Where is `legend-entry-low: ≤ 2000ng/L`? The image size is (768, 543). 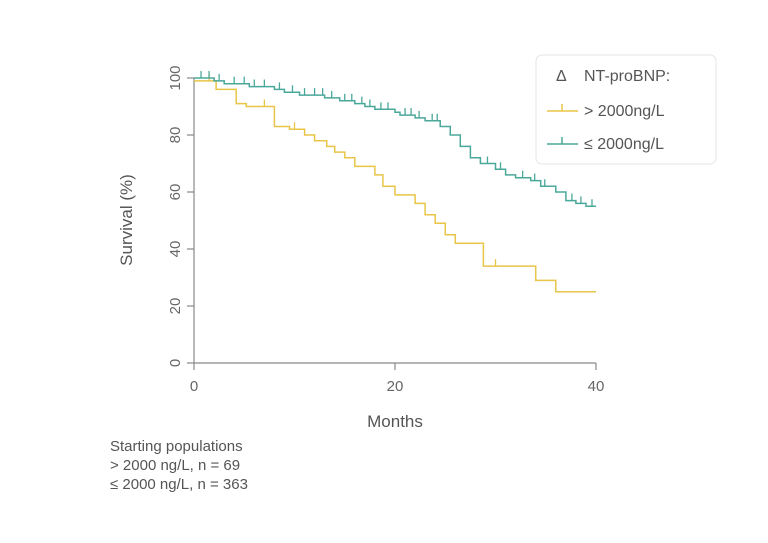
legend-entry-low: ≤ 2000ng/L is located at coordinates (605, 144).